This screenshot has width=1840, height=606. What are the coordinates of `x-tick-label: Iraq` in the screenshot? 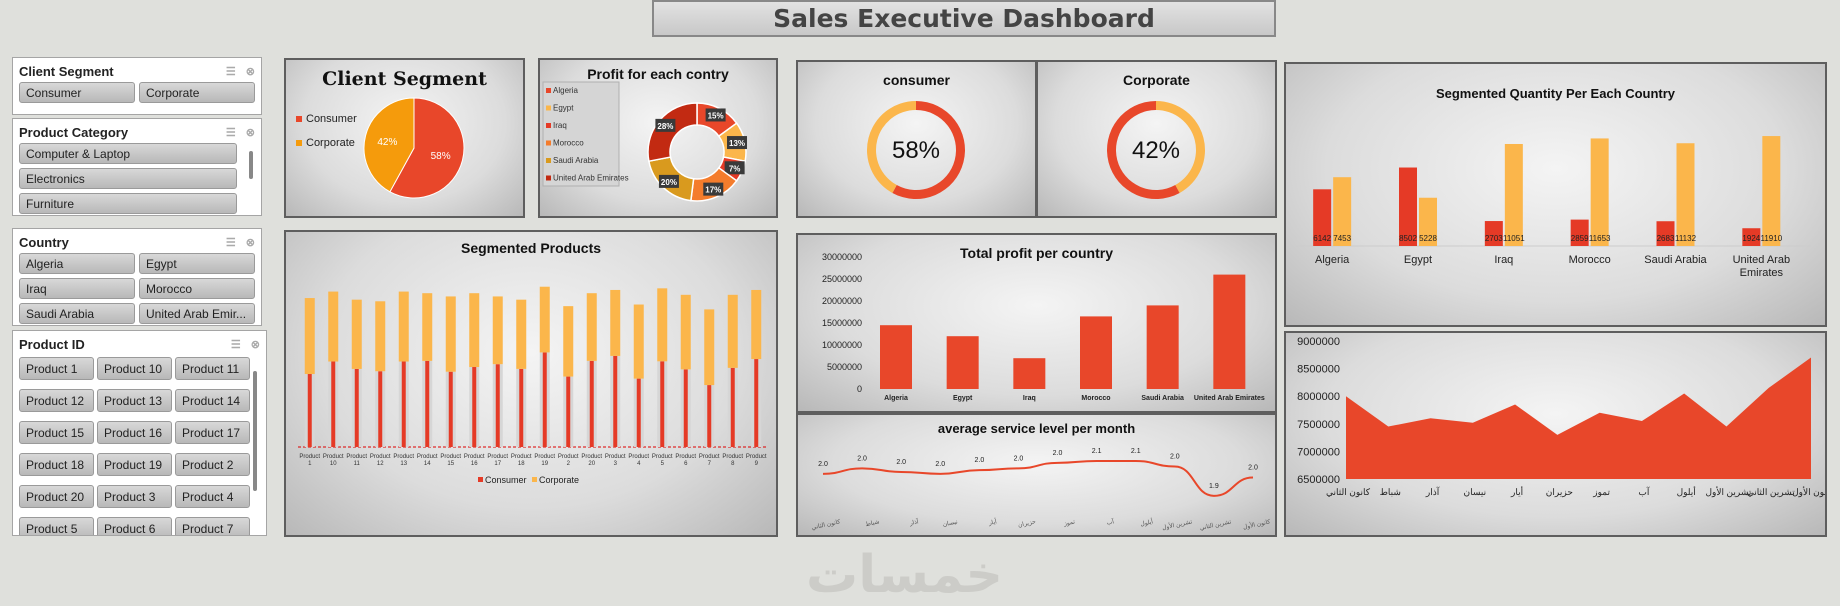 It's located at (1029, 398).